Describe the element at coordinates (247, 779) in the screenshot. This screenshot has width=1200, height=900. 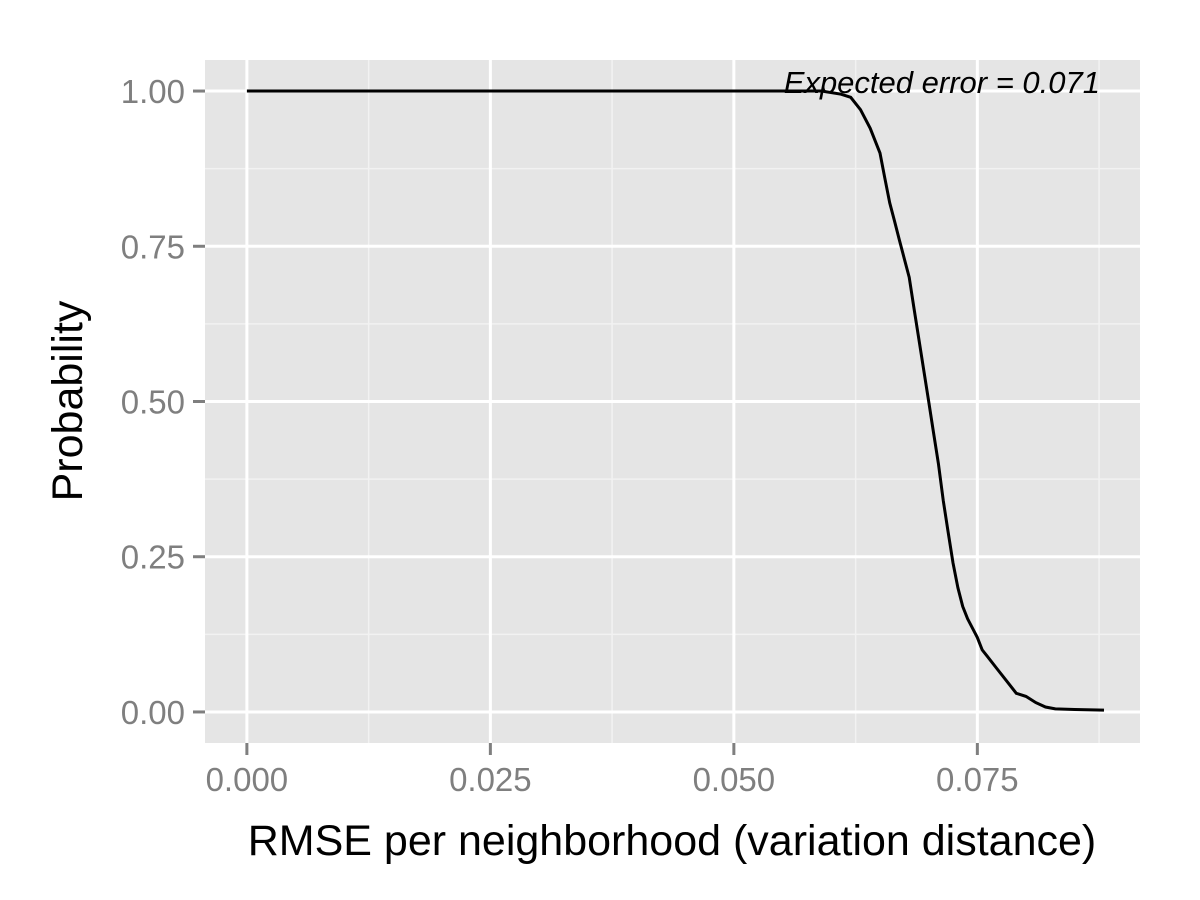
I see `x-tick-label: 0.000` at that location.